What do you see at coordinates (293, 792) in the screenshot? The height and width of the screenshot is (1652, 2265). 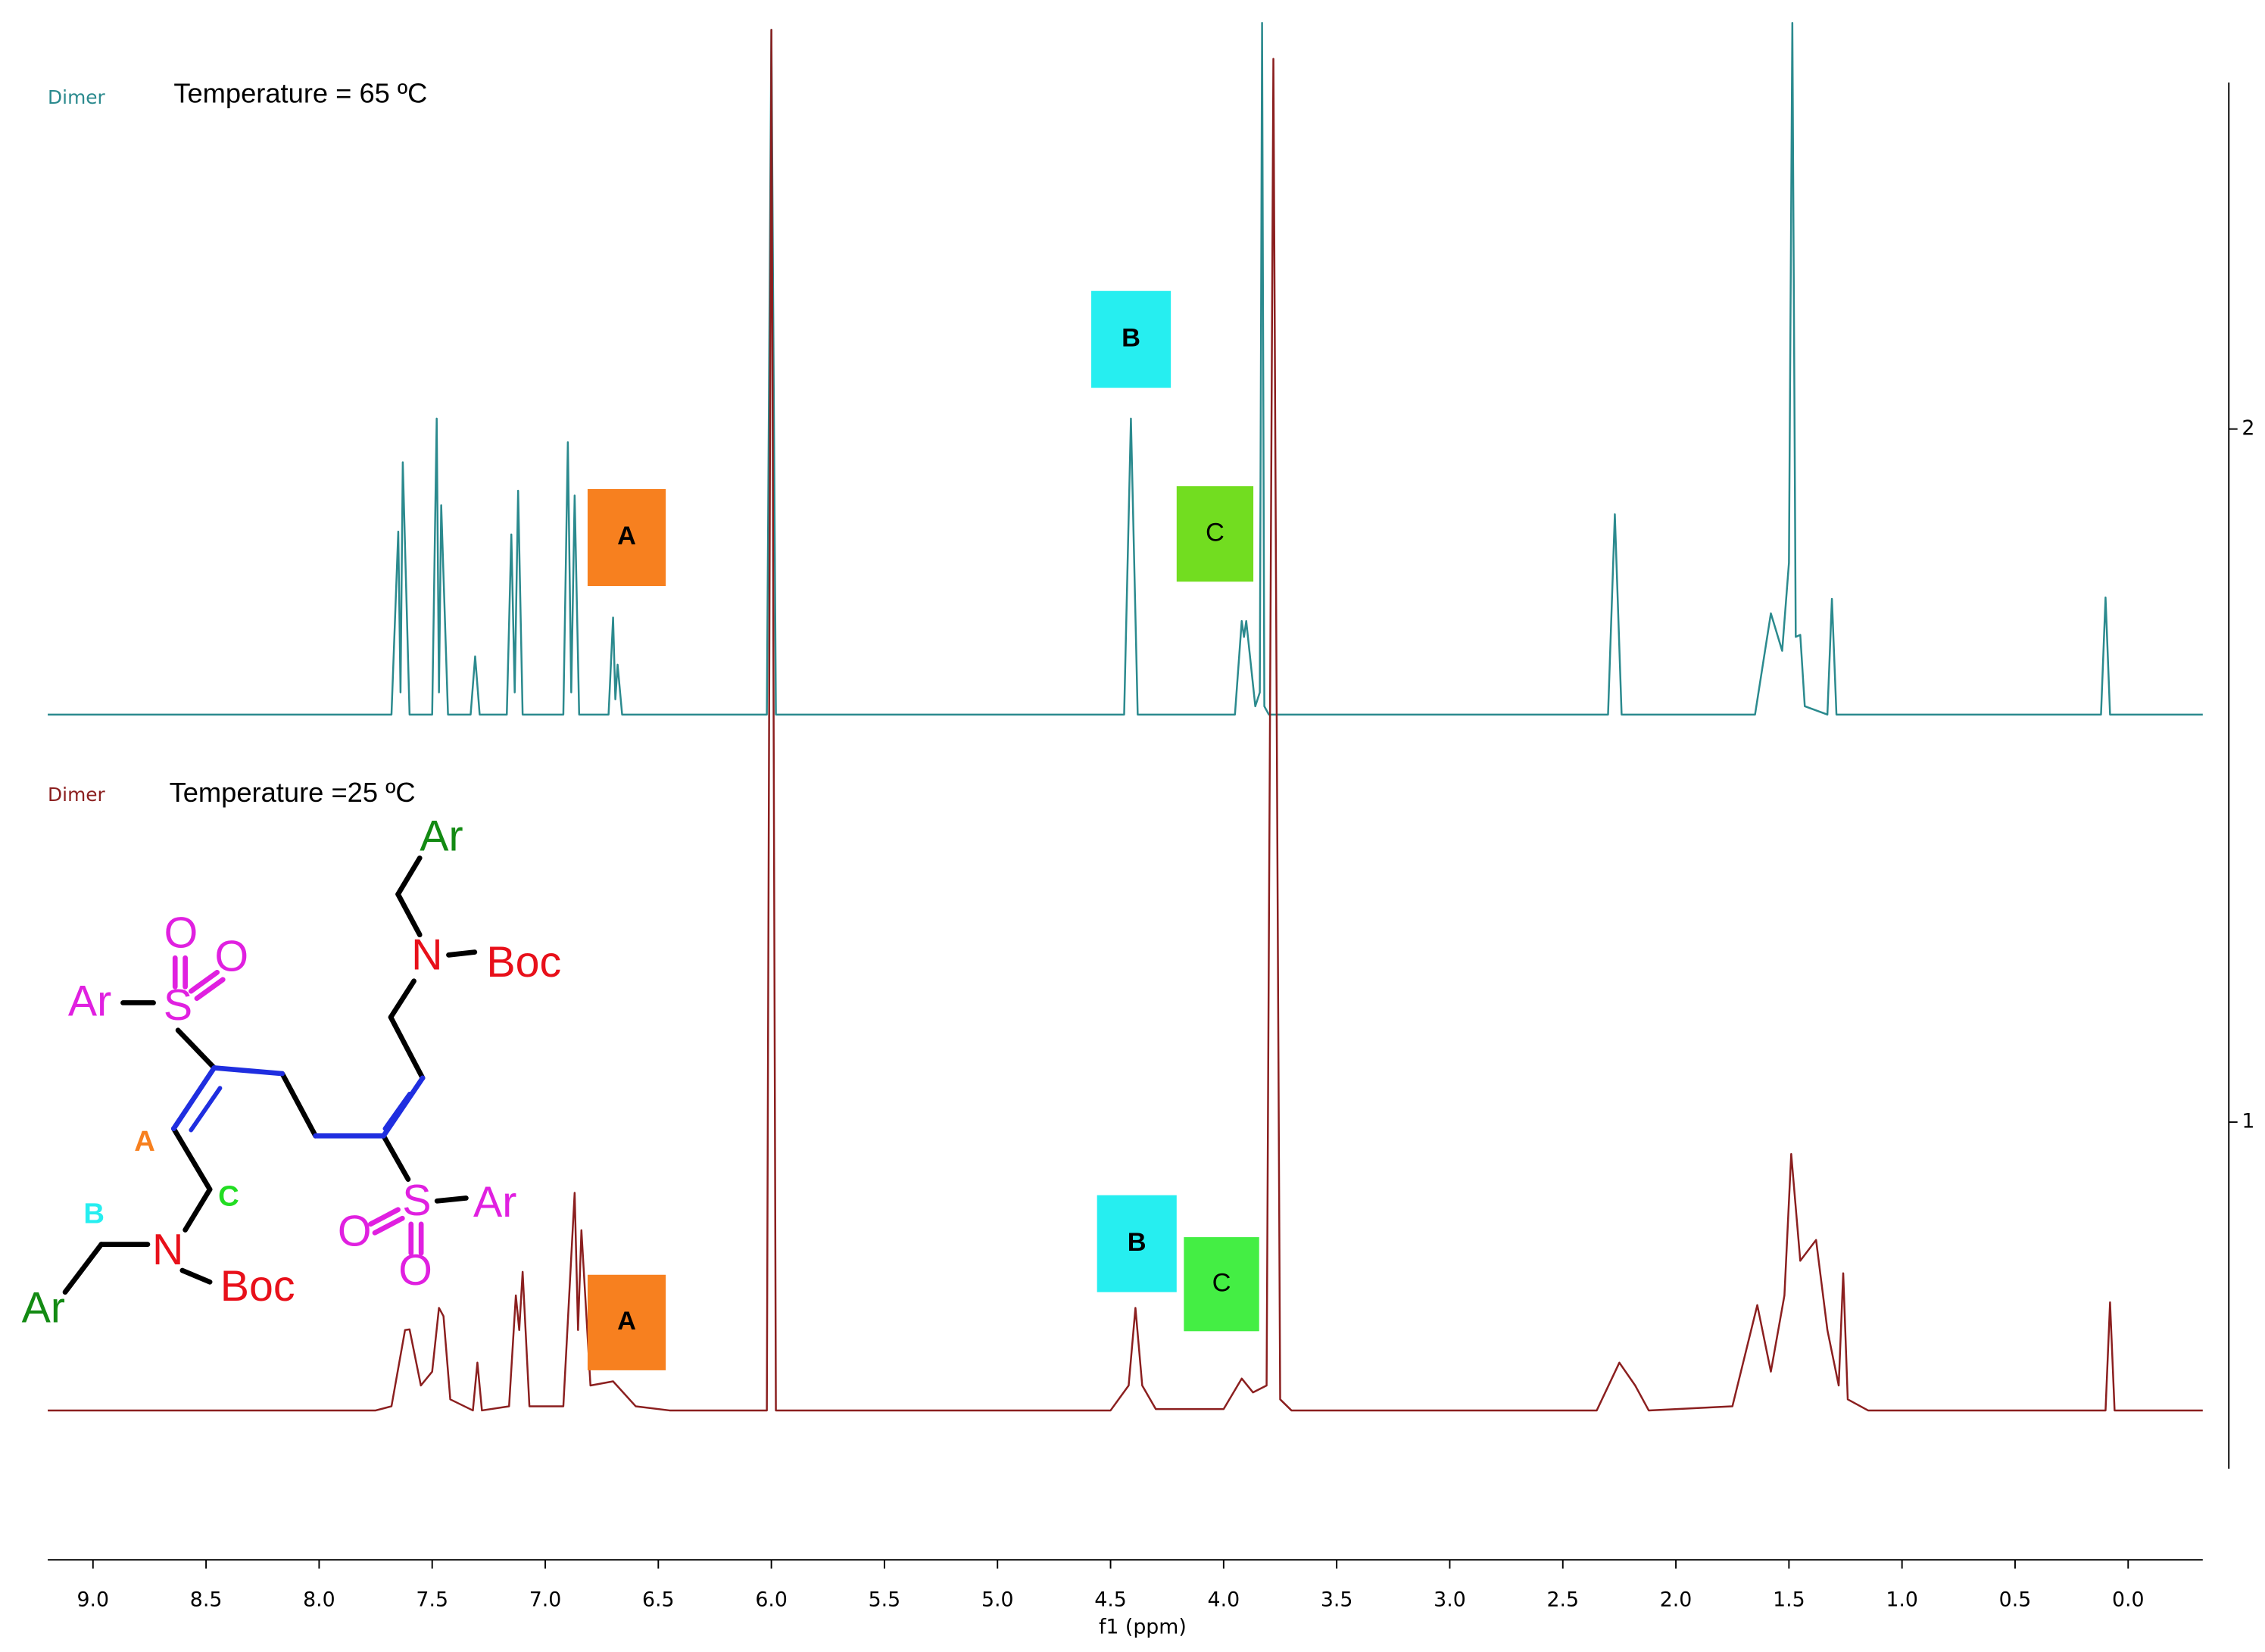 I see `legend-label: Temperature =25 ºC` at bounding box center [293, 792].